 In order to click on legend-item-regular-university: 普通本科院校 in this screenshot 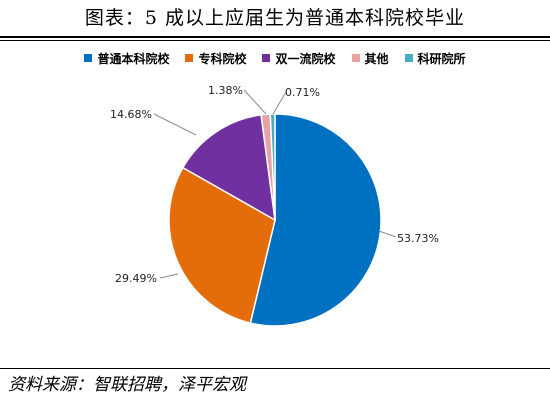, I will do `click(126, 58)`.